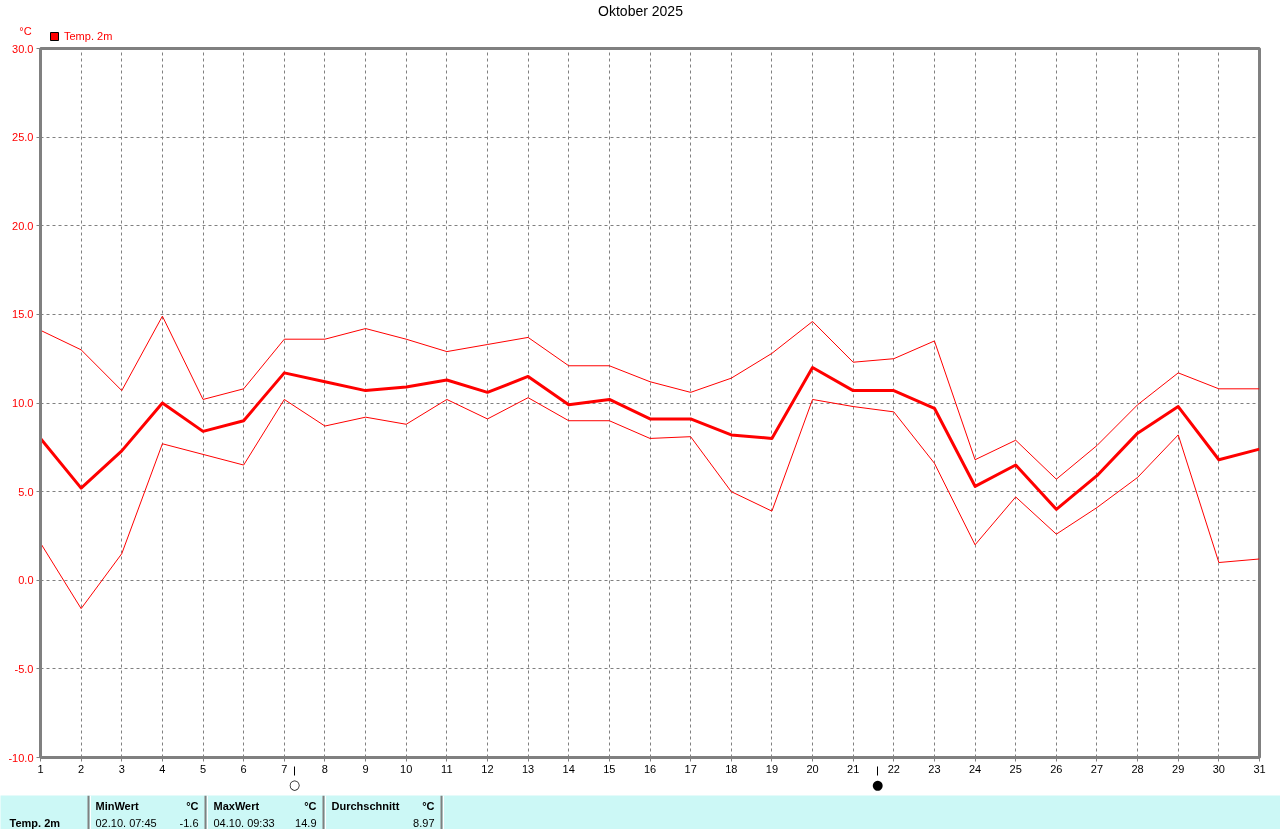  What do you see at coordinates (23, 137) in the screenshot?
I see `y-tick-label: 25.0` at bounding box center [23, 137].